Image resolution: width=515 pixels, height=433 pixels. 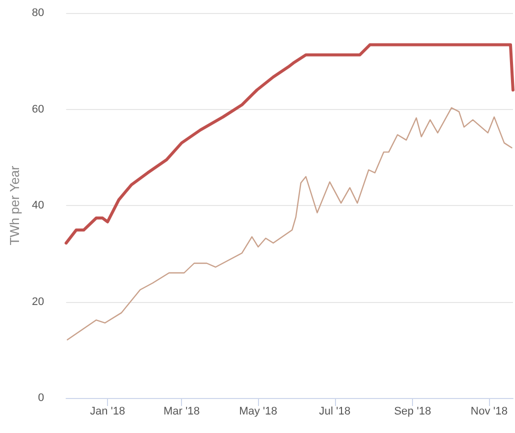 What do you see at coordinates (181, 412) in the screenshot?
I see `x-tick-label: Mar '18` at bounding box center [181, 412].